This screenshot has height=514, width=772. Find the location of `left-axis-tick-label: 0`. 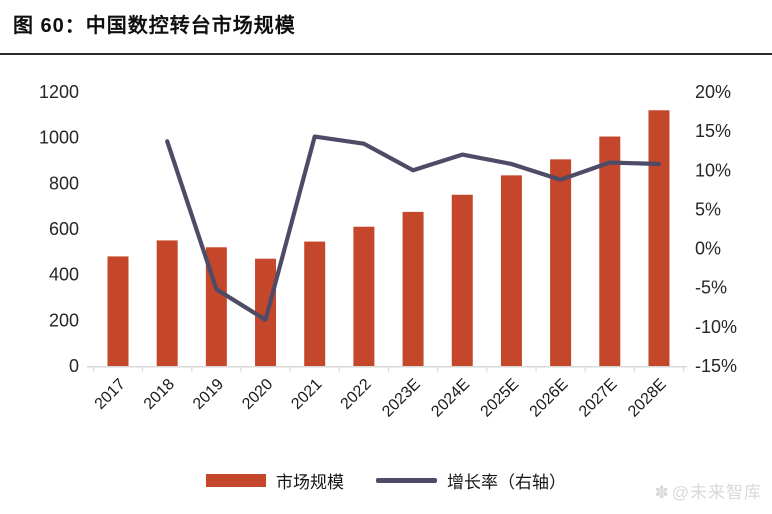

left-axis-tick-label: 0 is located at coordinates (74, 366).